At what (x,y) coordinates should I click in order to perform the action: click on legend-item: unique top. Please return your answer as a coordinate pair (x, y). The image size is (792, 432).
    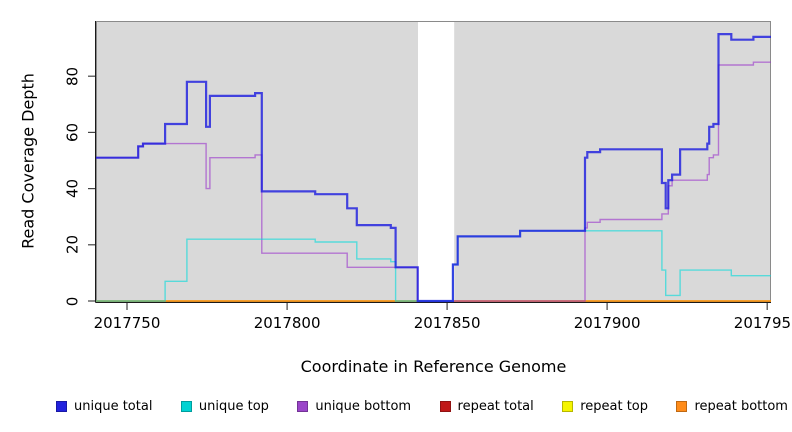
    Looking at the image, I should click on (224, 406).